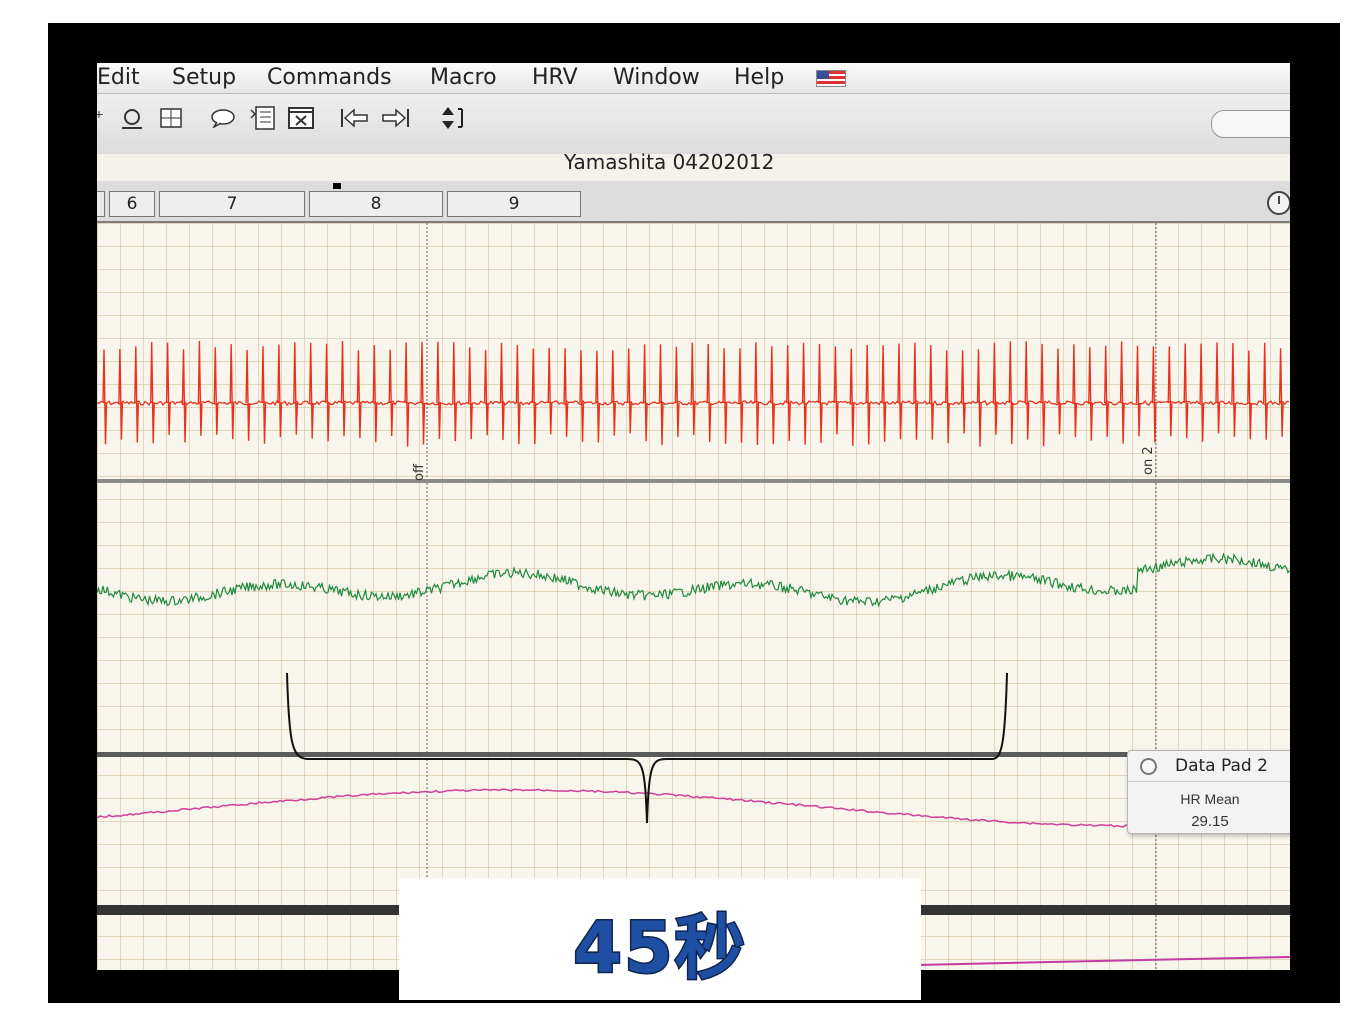  What do you see at coordinates (1221, 766) in the screenshot?
I see `data-pad-title: Data Pad 2` at bounding box center [1221, 766].